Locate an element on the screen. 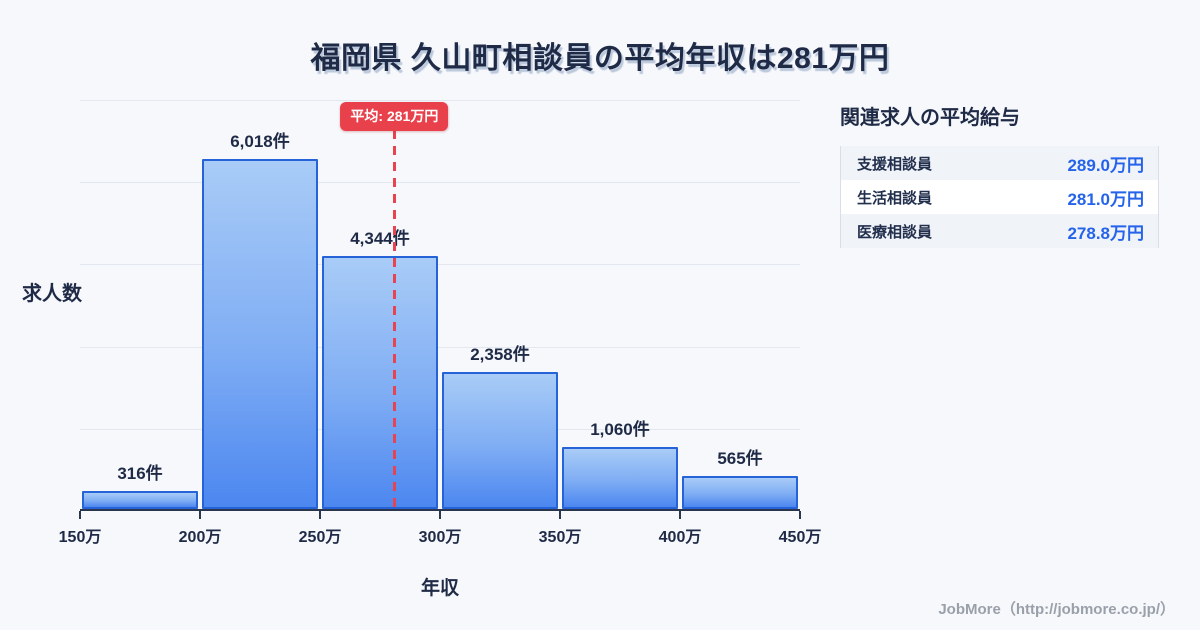 This screenshot has width=1200, height=630. average-line is located at coordinates (394, 319).